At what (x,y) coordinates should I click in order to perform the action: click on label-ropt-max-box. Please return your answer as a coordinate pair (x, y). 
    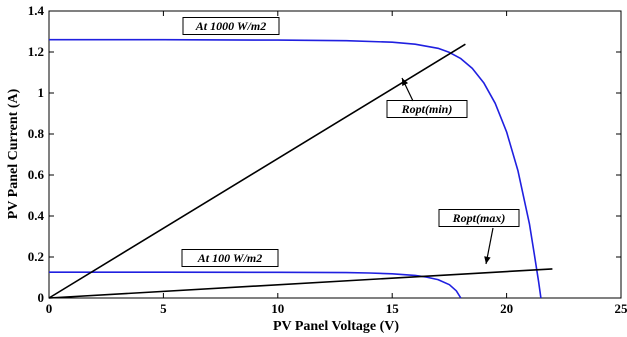
    Looking at the image, I should click on (479, 218).